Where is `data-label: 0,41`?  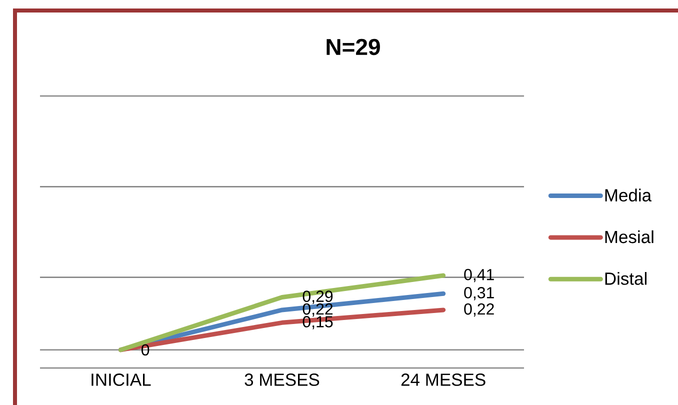 data-label: 0,41 is located at coordinates (479, 275).